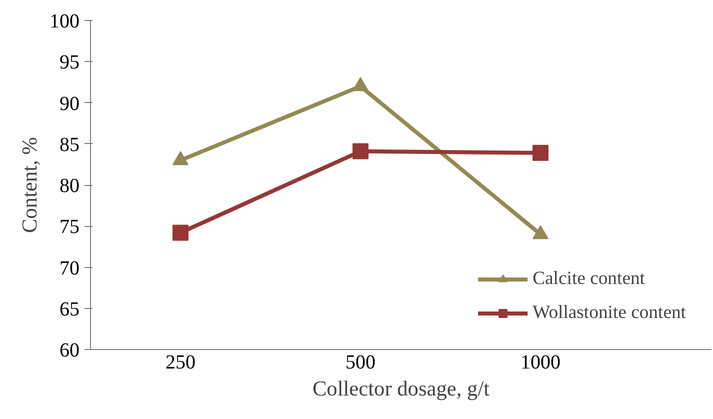 Image resolution: width=713 pixels, height=419 pixels. Describe the element at coordinates (70, 103) in the screenshot. I see `y-tick-label: 90` at that location.